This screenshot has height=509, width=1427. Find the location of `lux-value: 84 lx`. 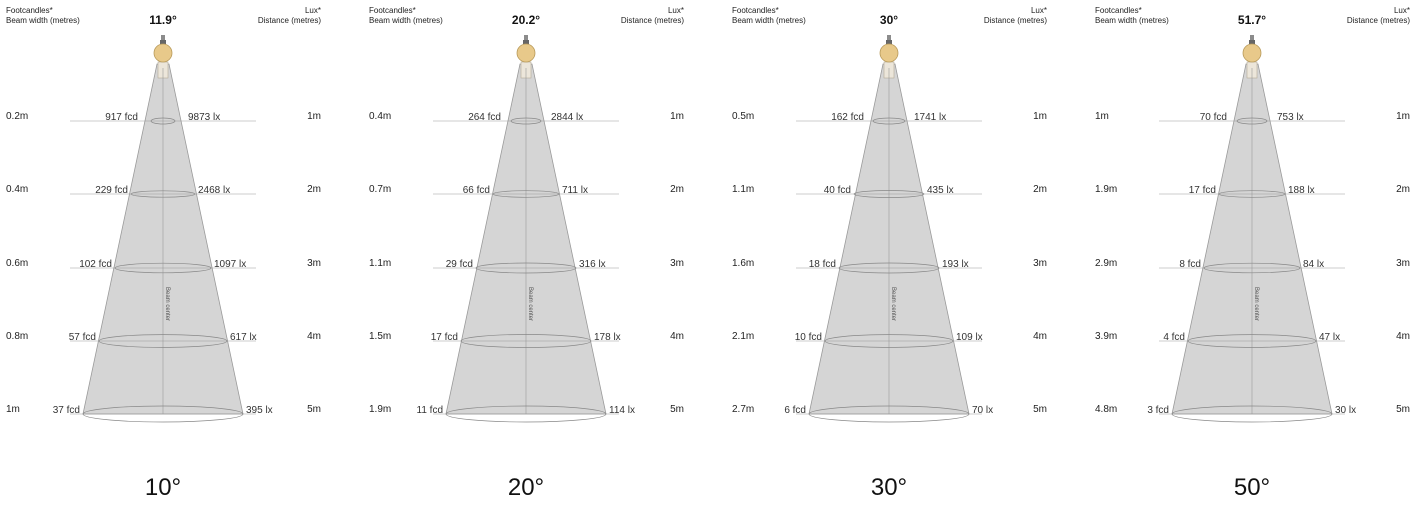

lux-value: 84 lx is located at coordinates (1313, 264).